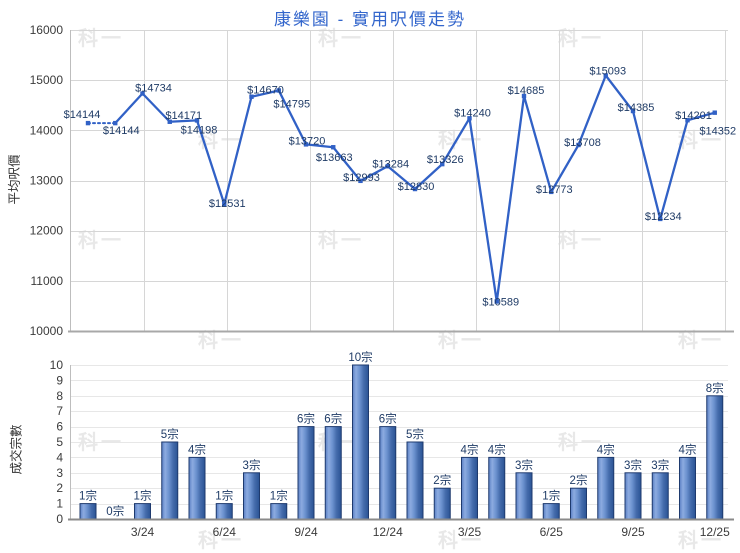  What do you see at coordinates (47, 331) in the screenshot?
I see `price-y-tick-label: 10000` at bounding box center [47, 331].